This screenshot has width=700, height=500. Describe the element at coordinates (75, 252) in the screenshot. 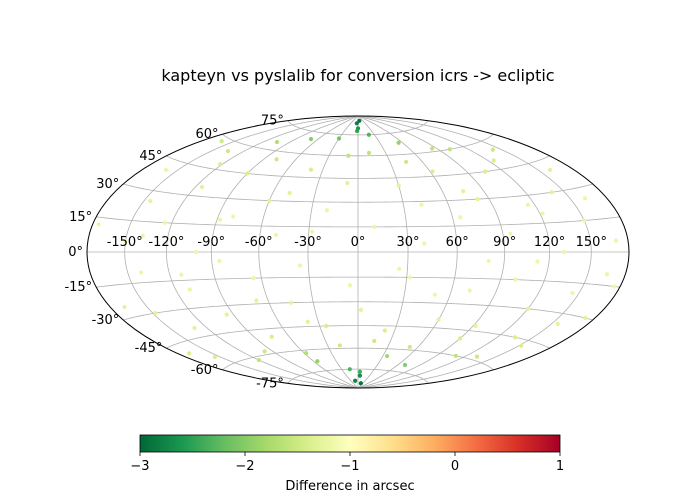

I see `lat-tick-label: 0°` at that location.